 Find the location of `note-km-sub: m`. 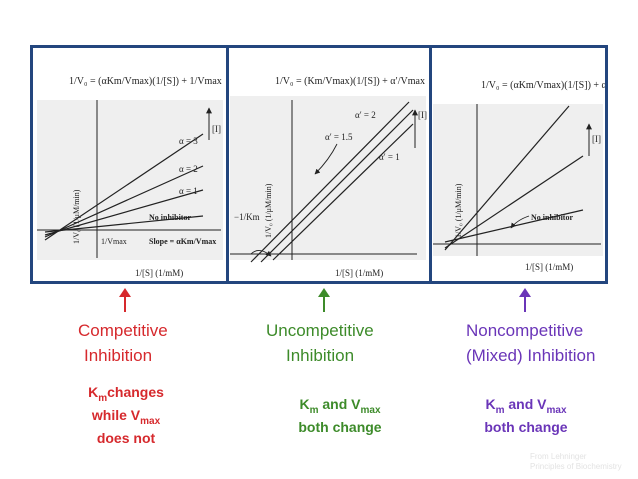

note-km-sub: m is located at coordinates (103, 398).